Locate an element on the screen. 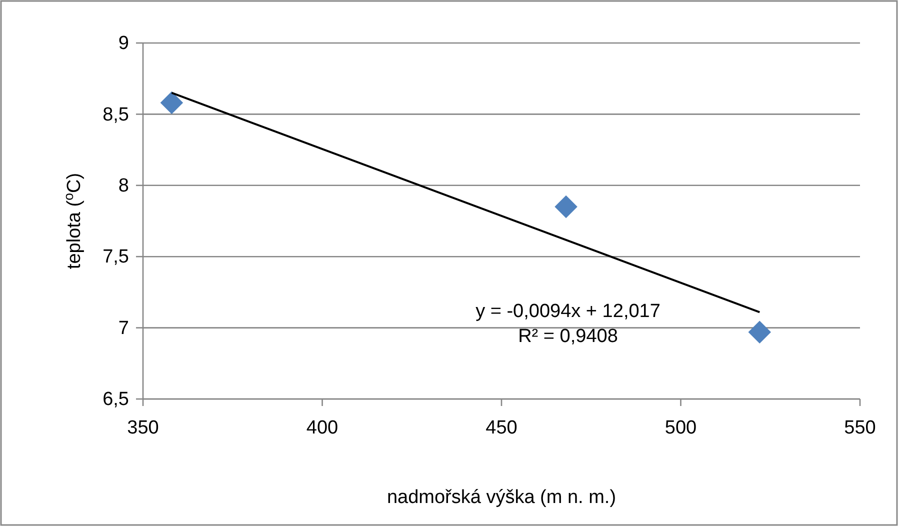 This screenshot has height=527, width=899. annotation: y = -0,0094x + 12,017 is located at coordinates (568, 311).